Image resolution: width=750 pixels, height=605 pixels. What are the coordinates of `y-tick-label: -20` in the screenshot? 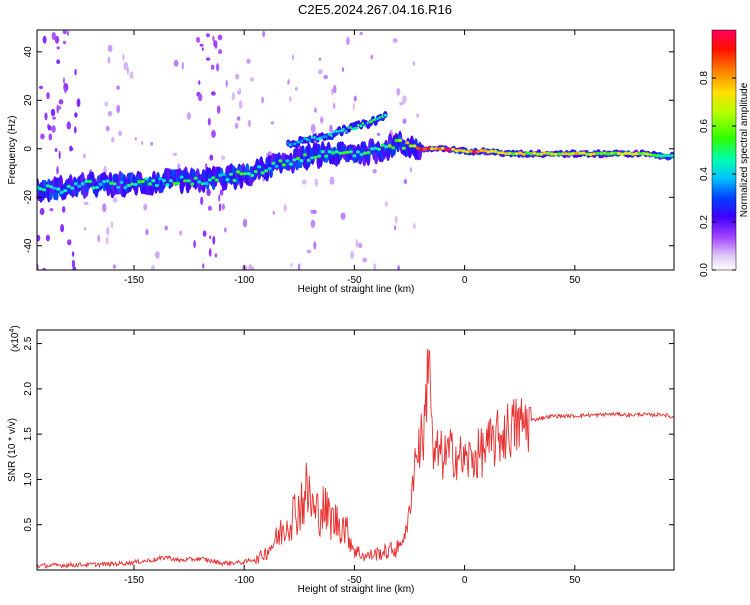 It's located at (28, 197).